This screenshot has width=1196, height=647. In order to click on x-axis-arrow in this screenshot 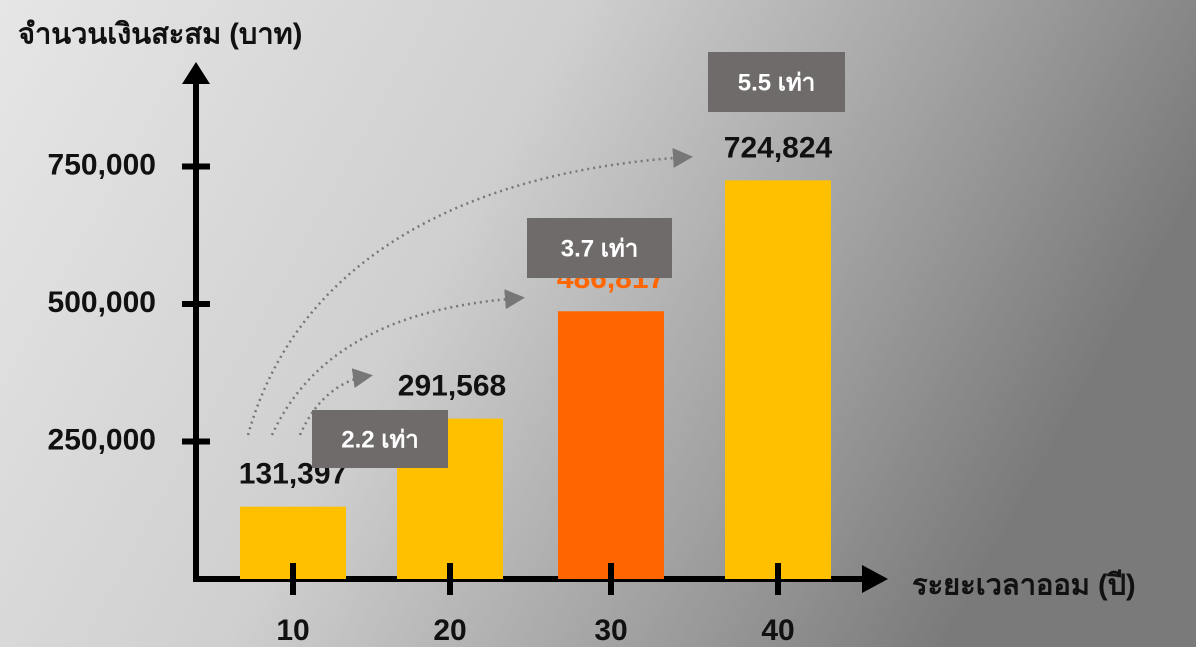, I will do `click(875, 579)`.